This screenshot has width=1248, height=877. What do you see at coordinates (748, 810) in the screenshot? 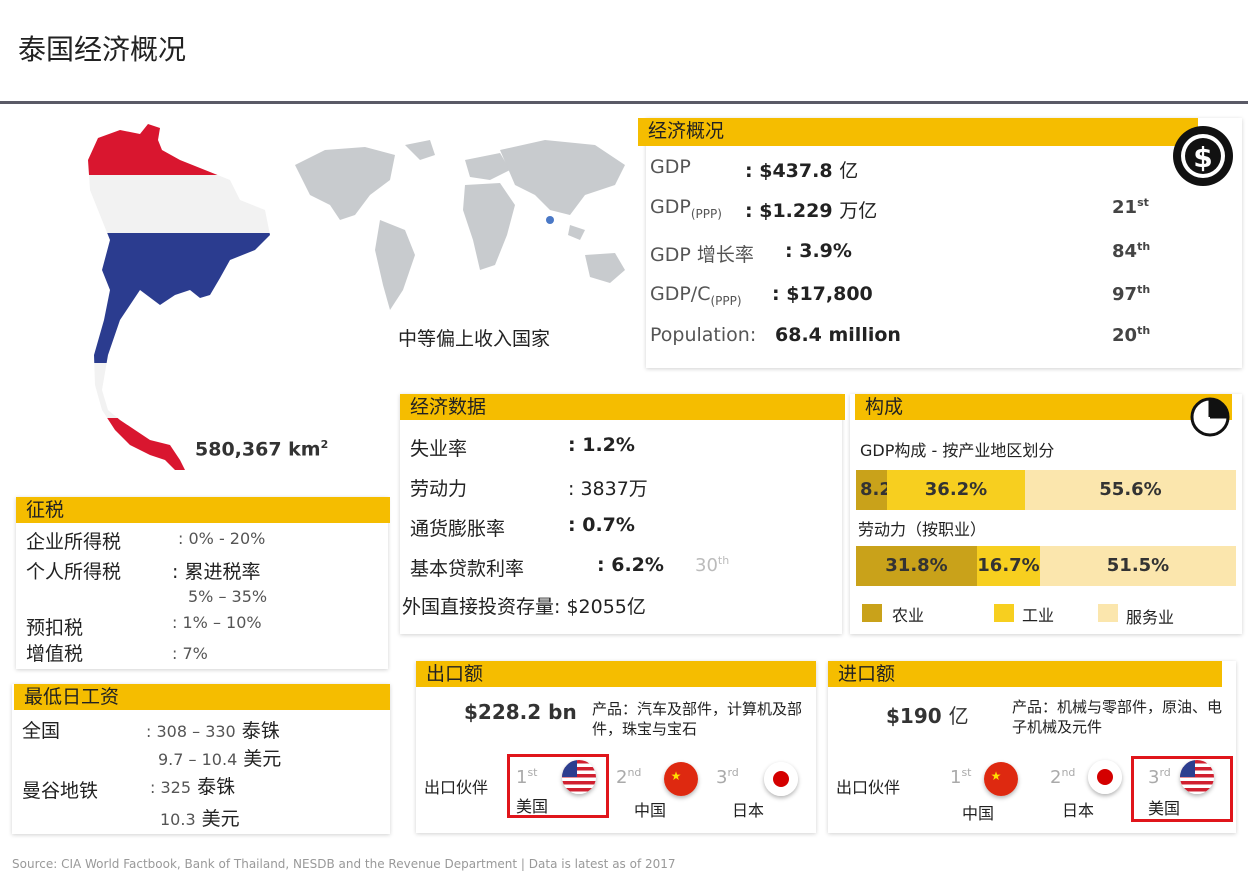
I see `exports-partner-3-name: 日本` at bounding box center [748, 810].